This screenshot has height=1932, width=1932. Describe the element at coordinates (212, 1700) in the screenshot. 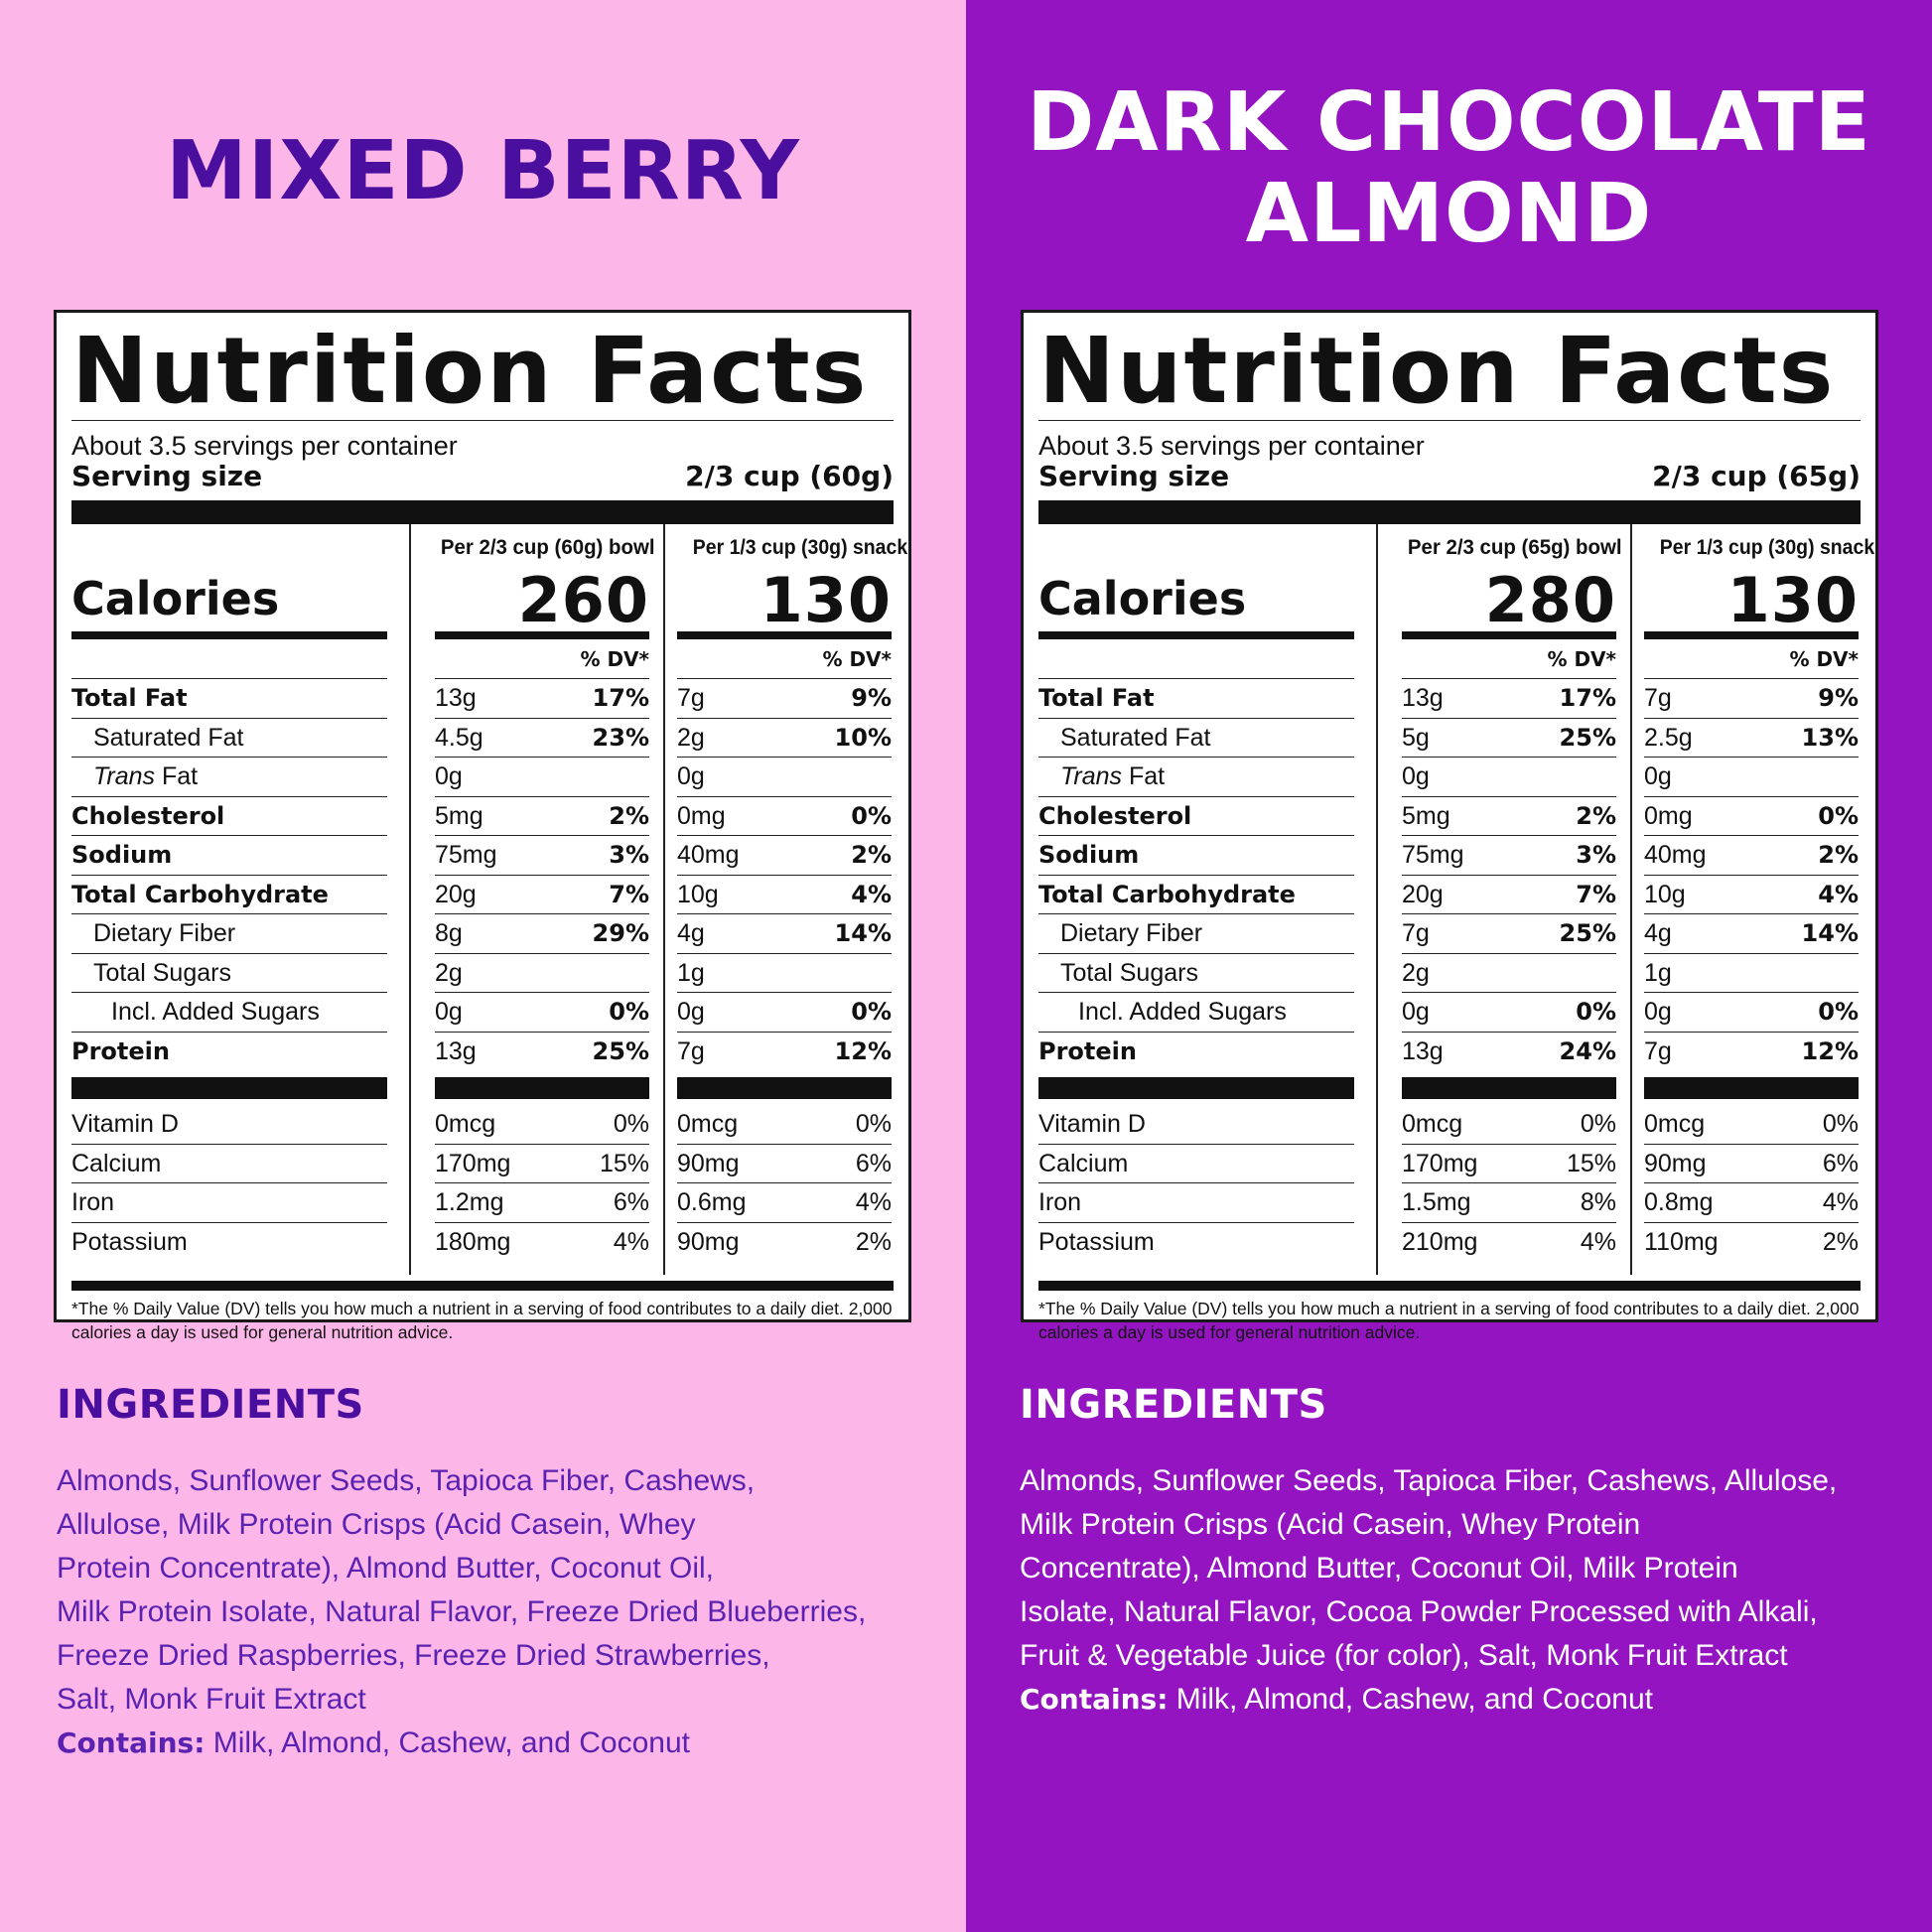

I see `ingredients-line: Salt, Monk Fruit Extract` at that location.